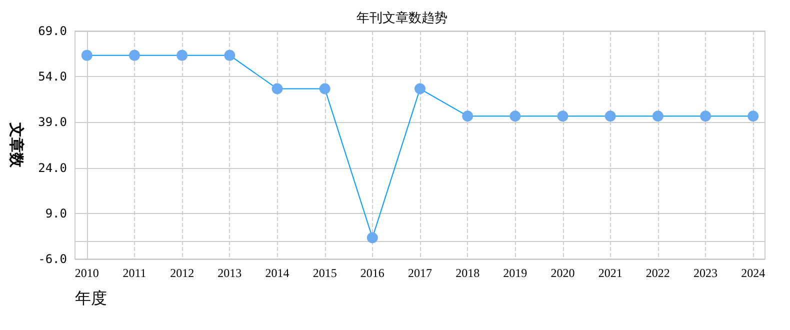  Describe the element at coordinates (17, 145) in the screenshot. I see `y-axis-title: 文章数` at that location.